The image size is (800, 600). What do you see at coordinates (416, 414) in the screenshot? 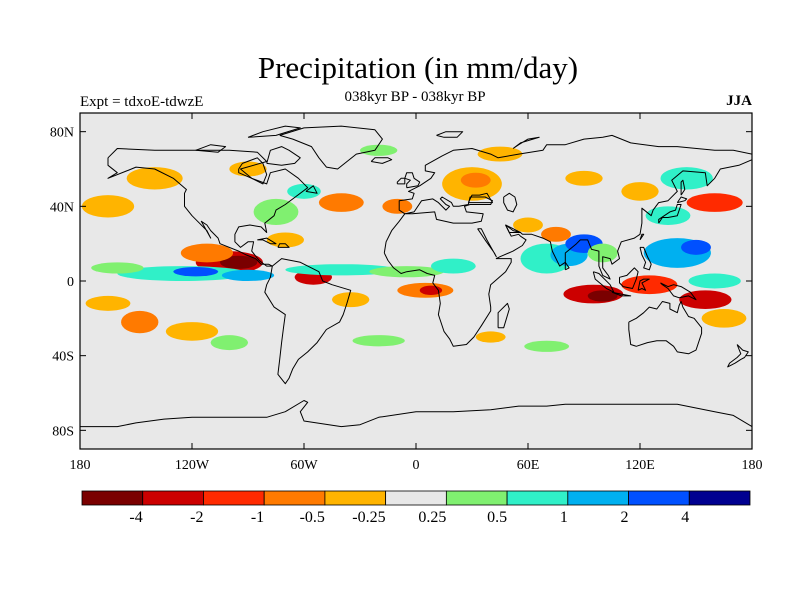
I see `coastline-antarctica` at bounding box center [416, 414].